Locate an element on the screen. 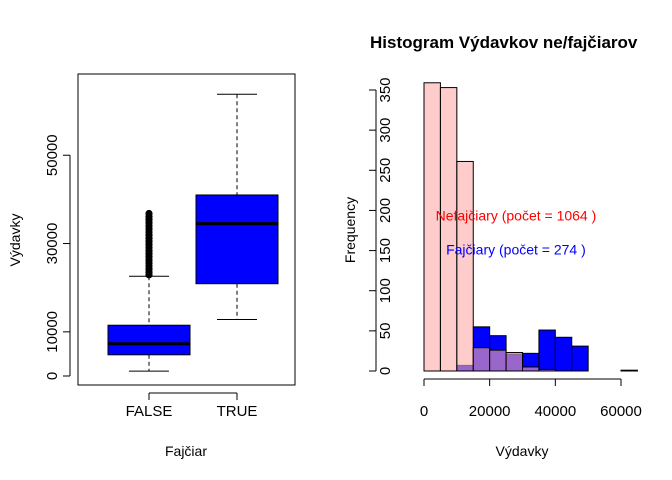  boxplot-y-tick-label: 0 is located at coordinates (52, 376).